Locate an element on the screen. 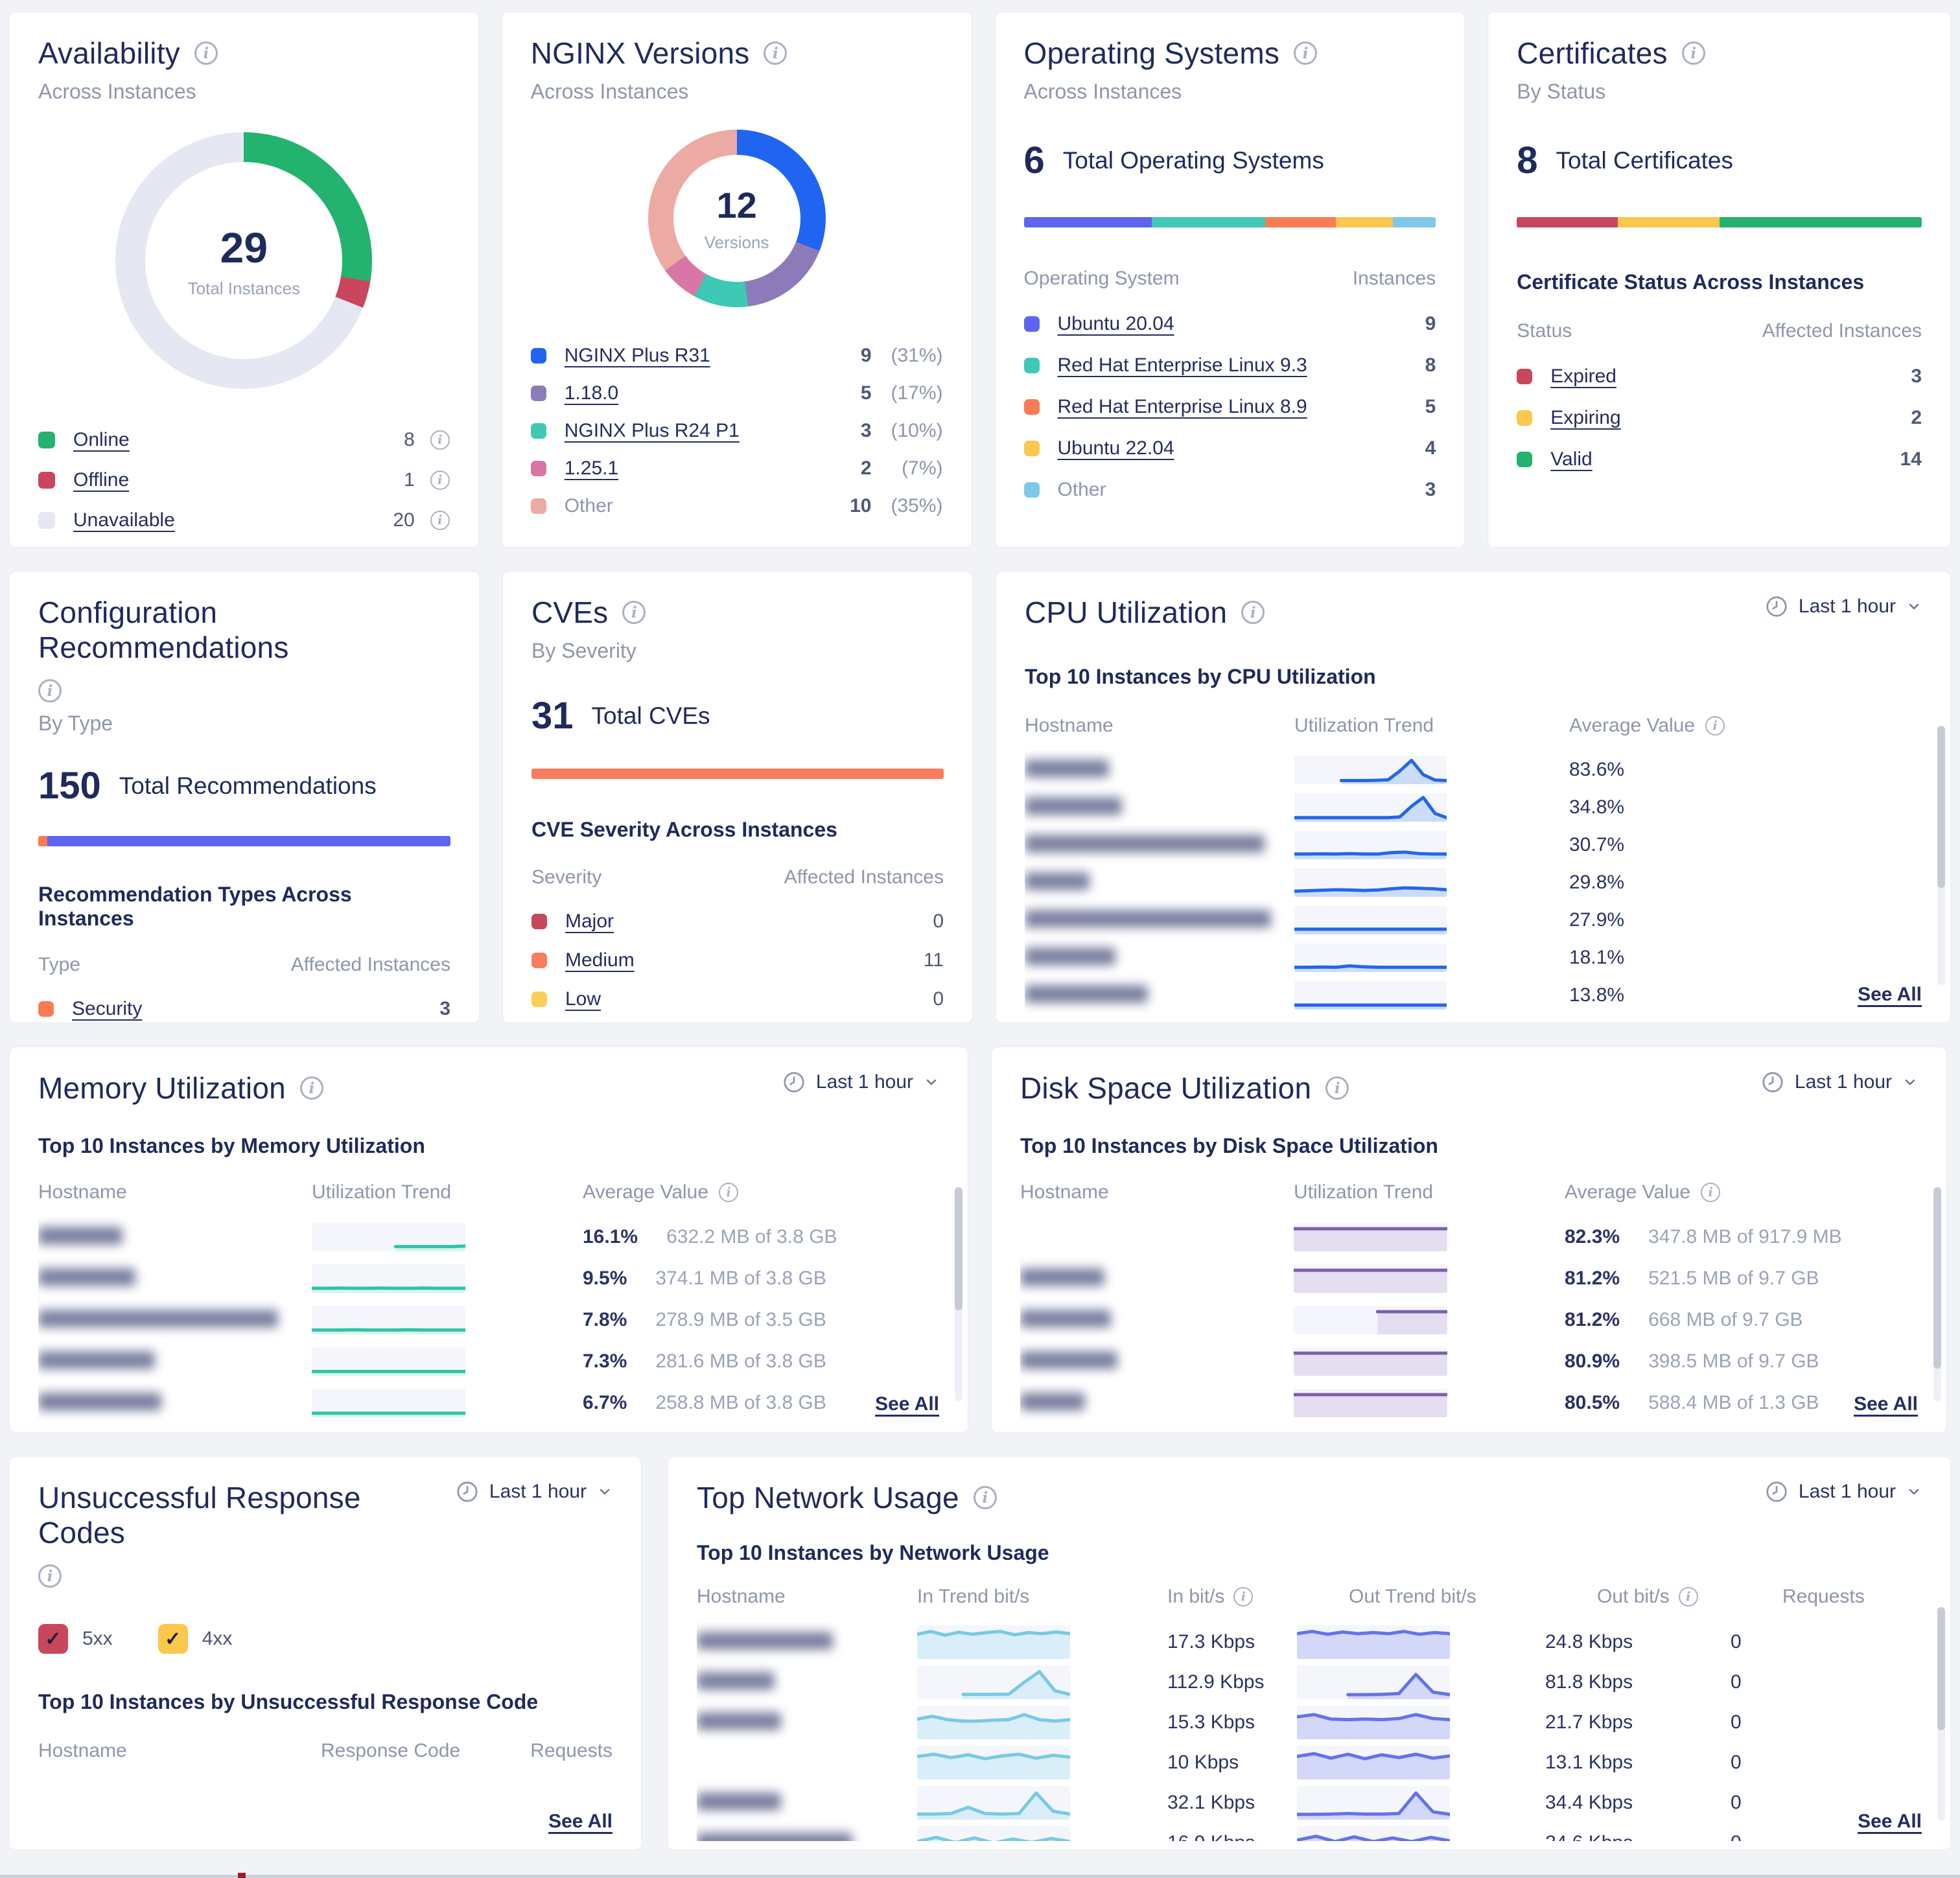  checkbox-4xx: ✓ is located at coordinates (173, 1639).